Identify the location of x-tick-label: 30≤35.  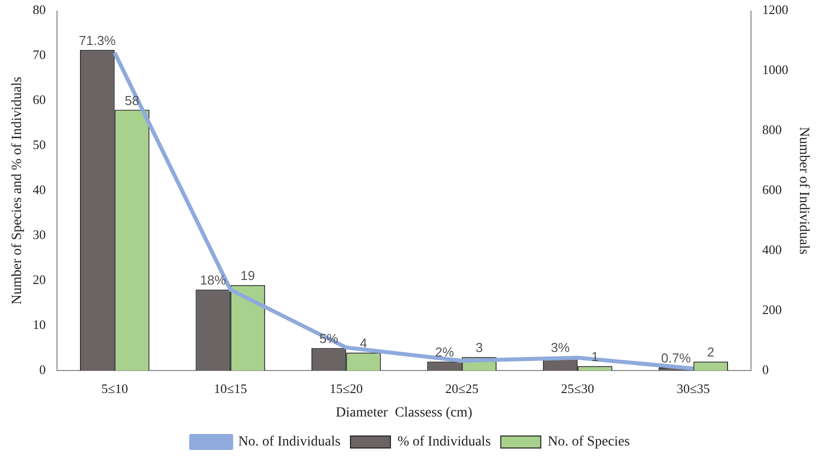
(693, 388).